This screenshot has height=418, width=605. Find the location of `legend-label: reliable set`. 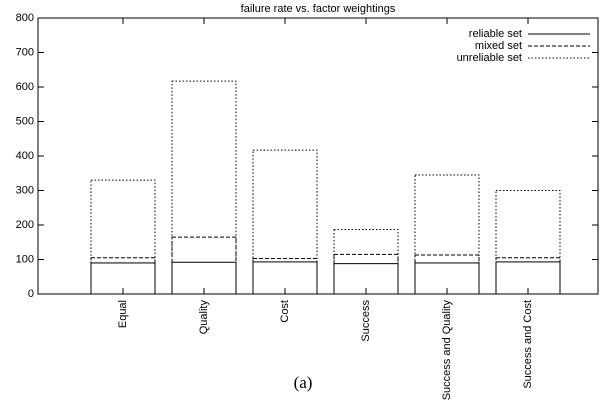

legend-label: reliable set is located at coordinates (495, 34).